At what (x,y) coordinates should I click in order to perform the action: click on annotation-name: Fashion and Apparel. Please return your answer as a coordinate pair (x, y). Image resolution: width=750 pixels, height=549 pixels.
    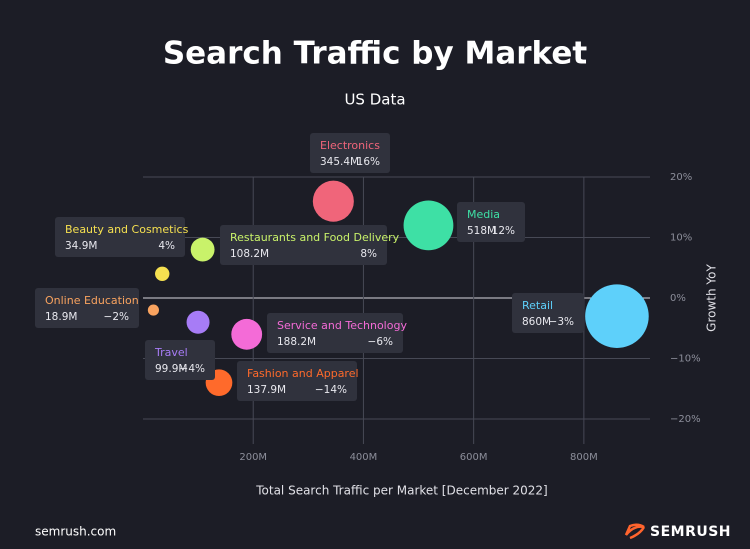
    Looking at the image, I should click on (303, 373).